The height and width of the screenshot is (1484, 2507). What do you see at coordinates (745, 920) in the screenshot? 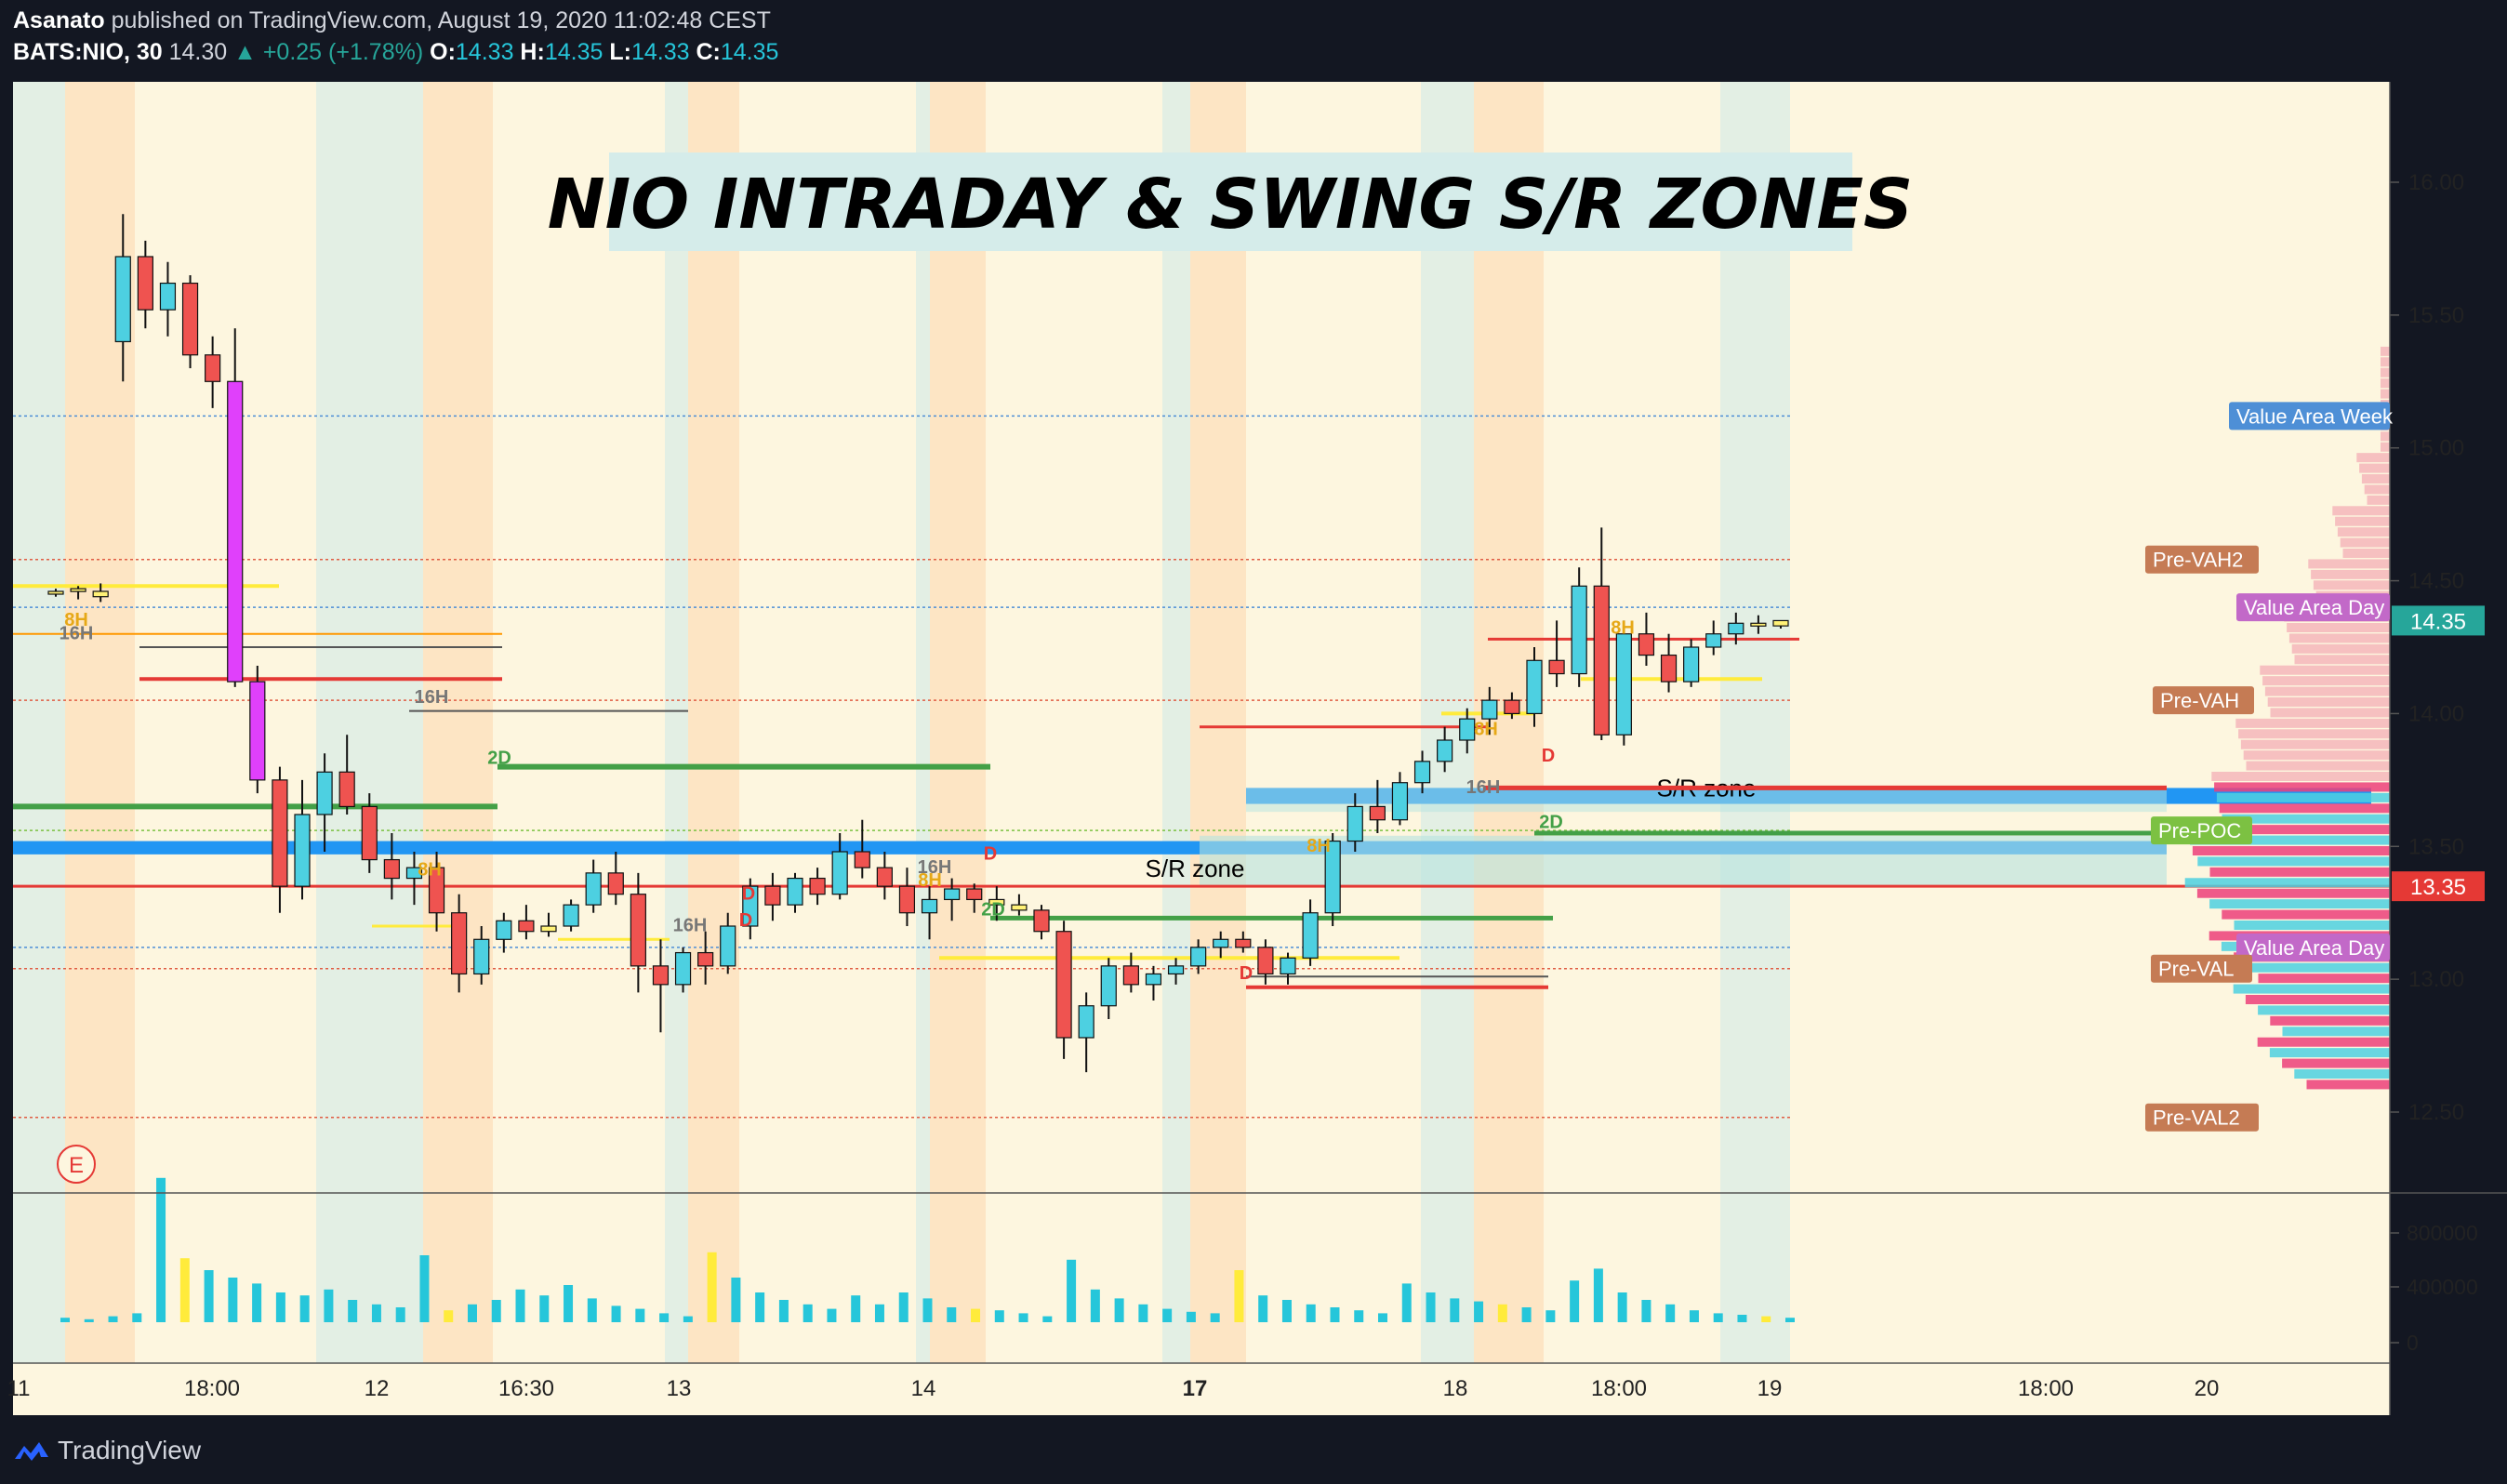
I see `tf-label-6: D` at bounding box center [745, 920].